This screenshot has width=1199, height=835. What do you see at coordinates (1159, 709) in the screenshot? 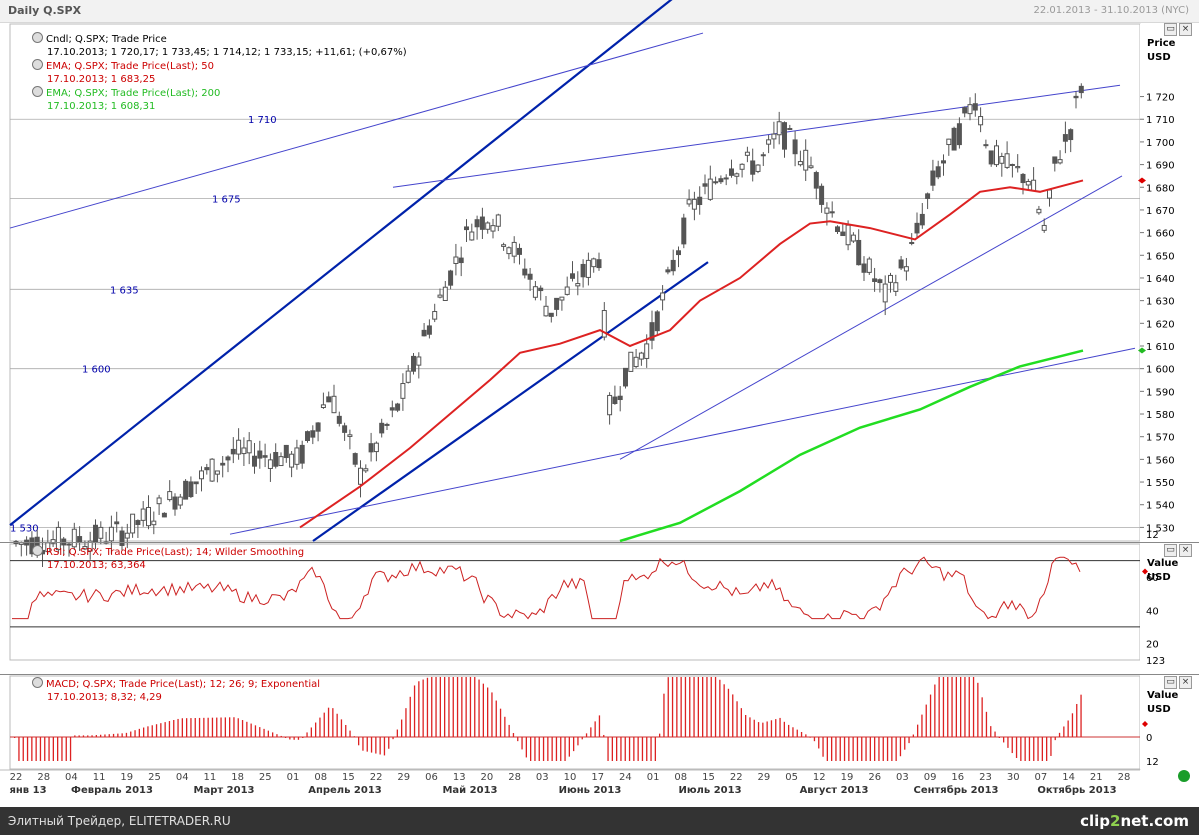
I see `macd-axis-unit: USD` at bounding box center [1159, 709].